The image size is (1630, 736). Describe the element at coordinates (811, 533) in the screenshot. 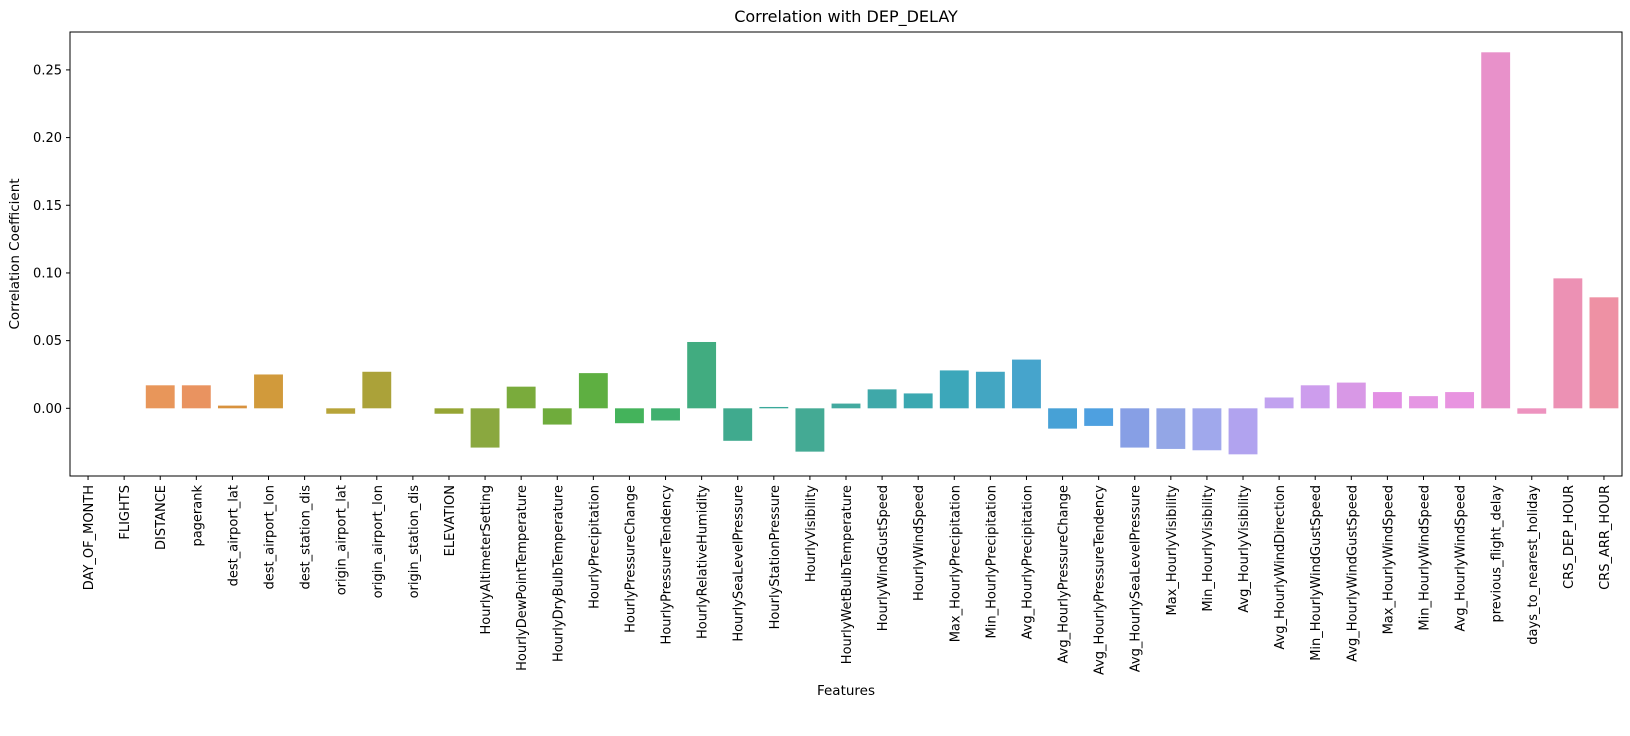

I see `x-tick-label: HourlyVisibility` at that location.